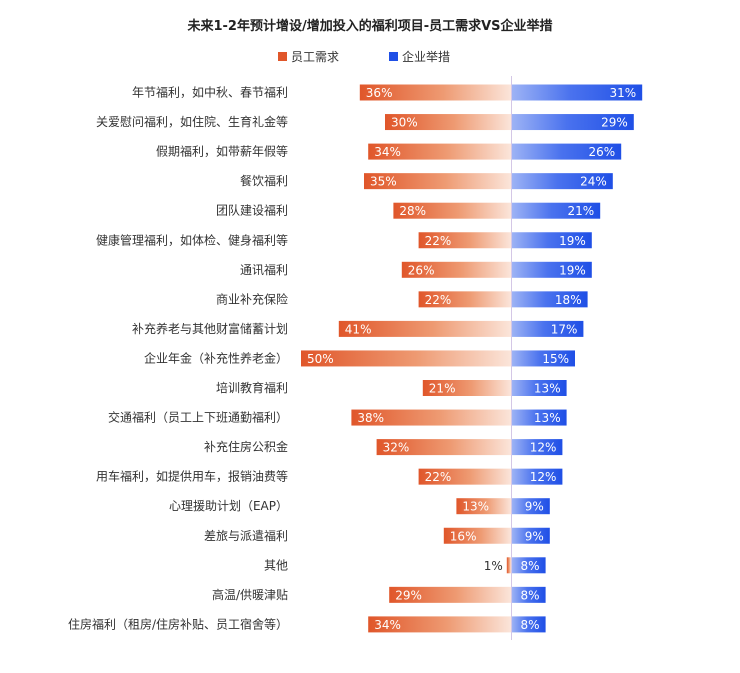  I want to click on bar-demand-value: 16%, so click(463, 536).